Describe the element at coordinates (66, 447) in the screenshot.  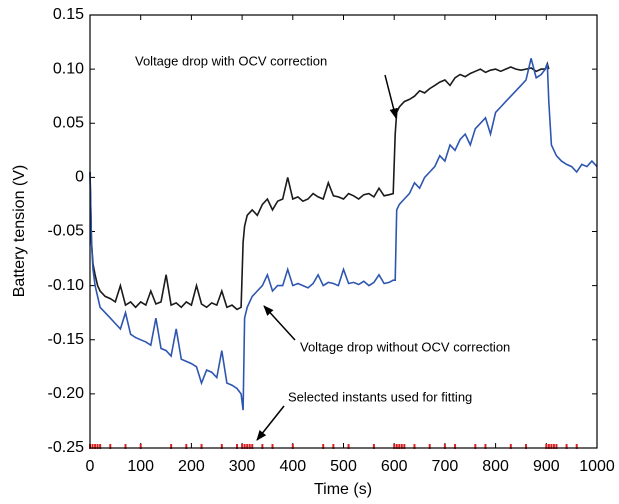
I see `y-tick-label: -0.25` at that location.